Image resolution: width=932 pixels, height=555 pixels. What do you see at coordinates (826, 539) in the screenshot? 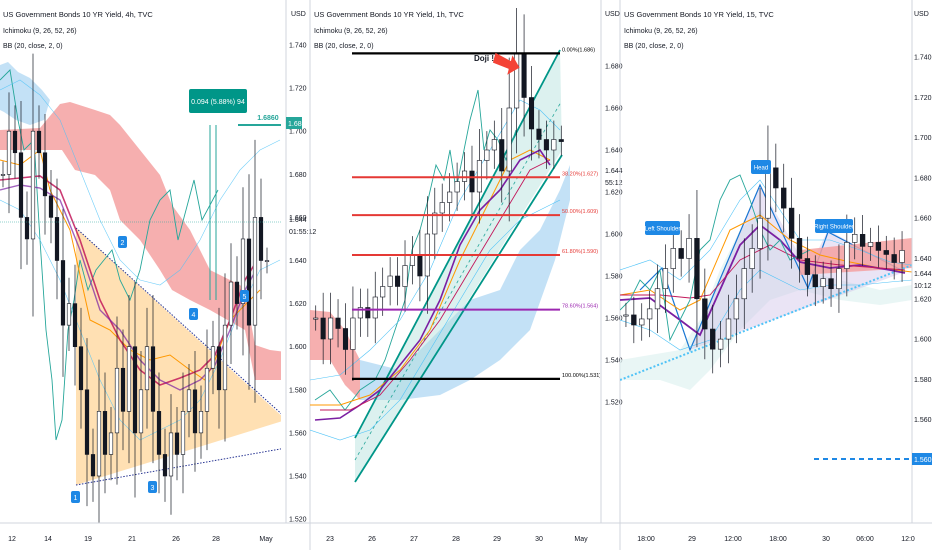
I see `x-tick-label: 30` at bounding box center [826, 539].